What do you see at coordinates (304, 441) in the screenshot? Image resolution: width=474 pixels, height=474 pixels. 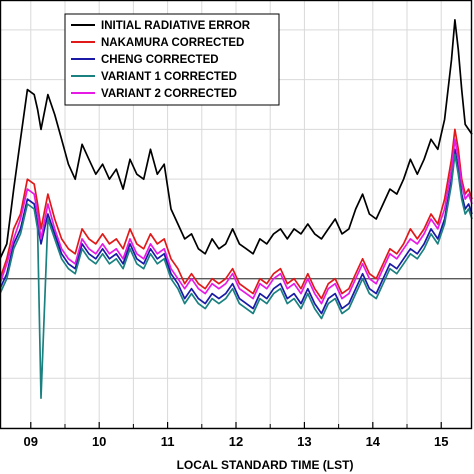 I see `x-tick-label: 13` at bounding box center [304, 441].